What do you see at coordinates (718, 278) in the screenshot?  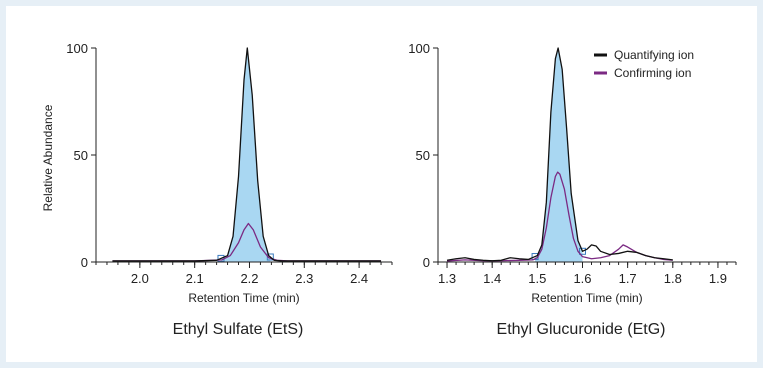 I see `x-tick-label: 1.9` at bounding box center [718, 278].